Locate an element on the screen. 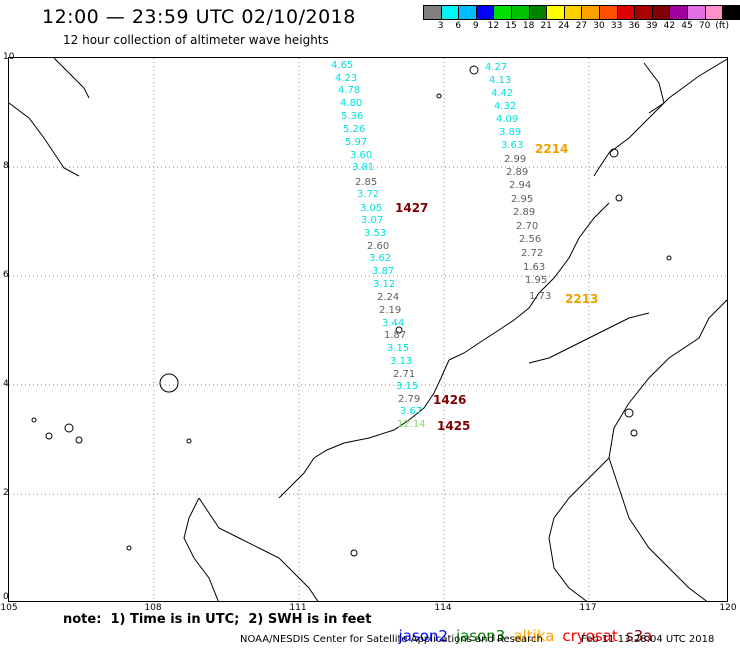  legend-altika: altika is located at coordinates (534, 636).